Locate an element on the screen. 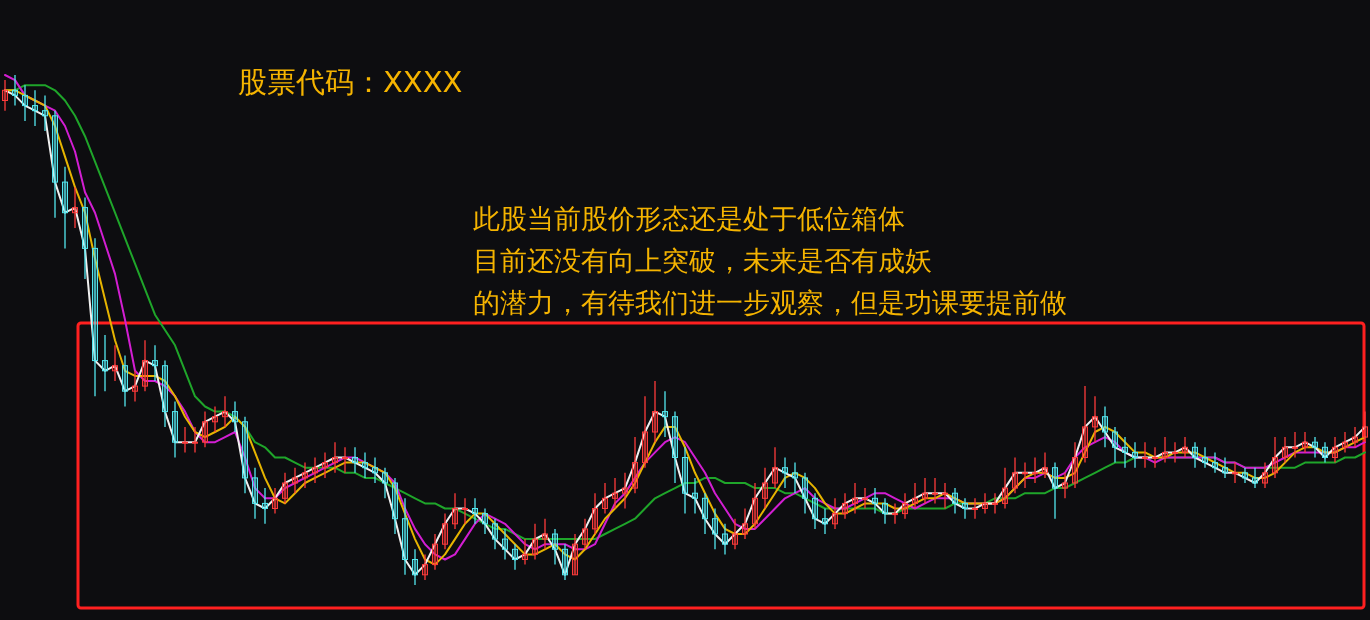  annotation: 的潜力，有待我们进一步观察，但是功课要提前做 is located at coordinates (770, 302).